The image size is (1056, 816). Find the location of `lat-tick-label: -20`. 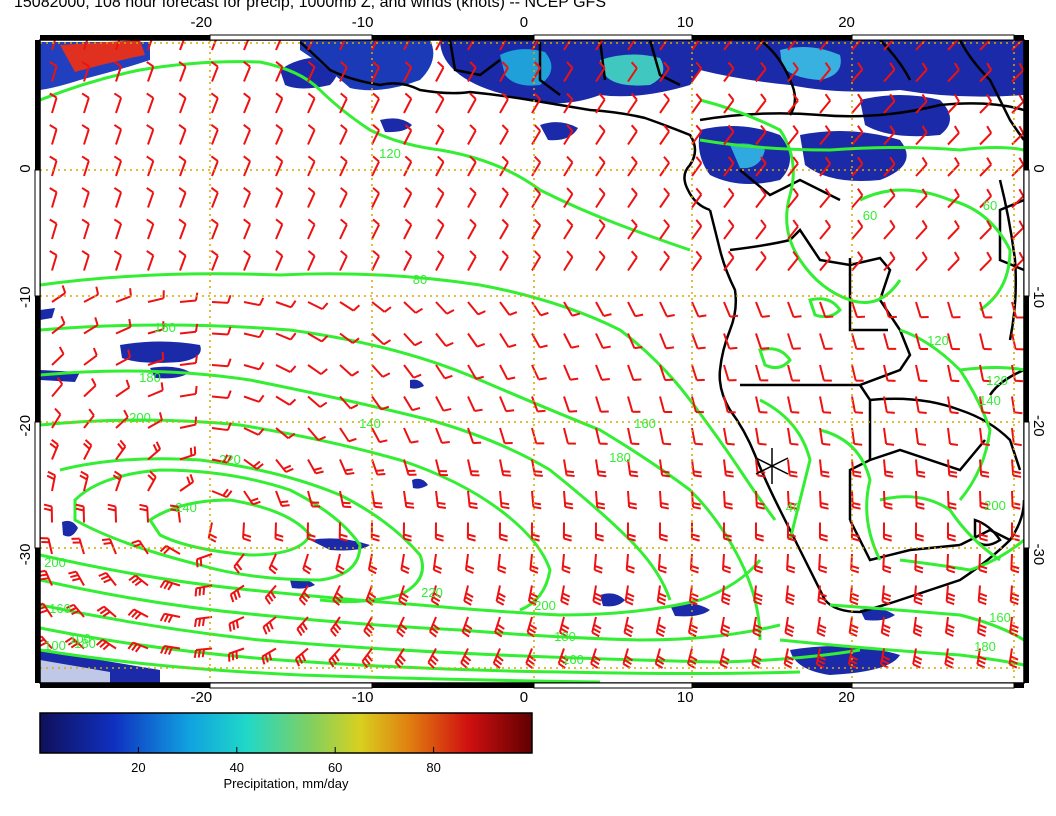

lat-tick-label: -20 is located at coordinates (25, 426).